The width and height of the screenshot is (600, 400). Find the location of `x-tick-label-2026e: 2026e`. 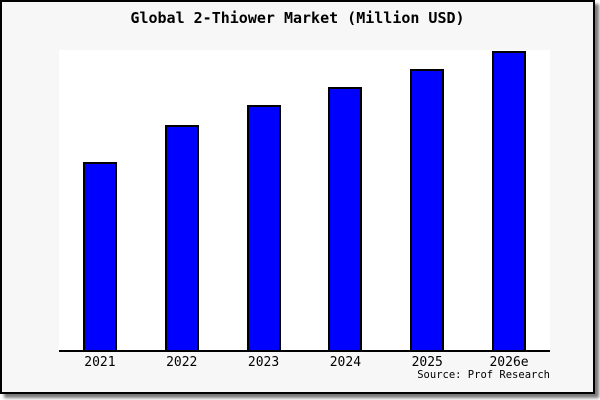

x-tick-label-2026e: 2026e is located at coordinates (509, 362).